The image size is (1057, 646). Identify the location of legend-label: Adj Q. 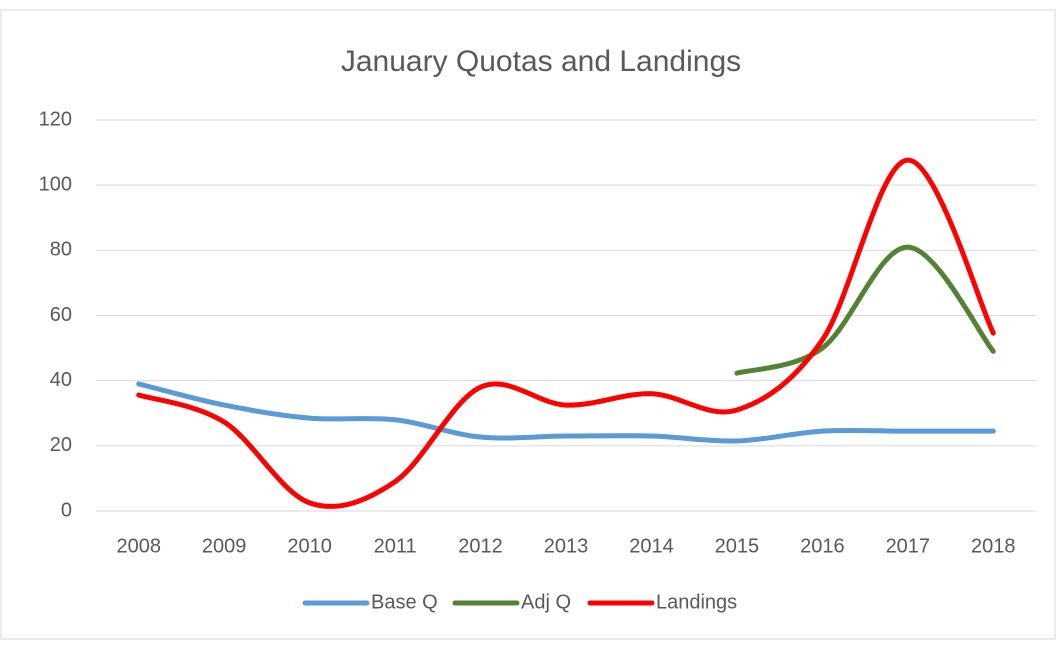
(546, 602).